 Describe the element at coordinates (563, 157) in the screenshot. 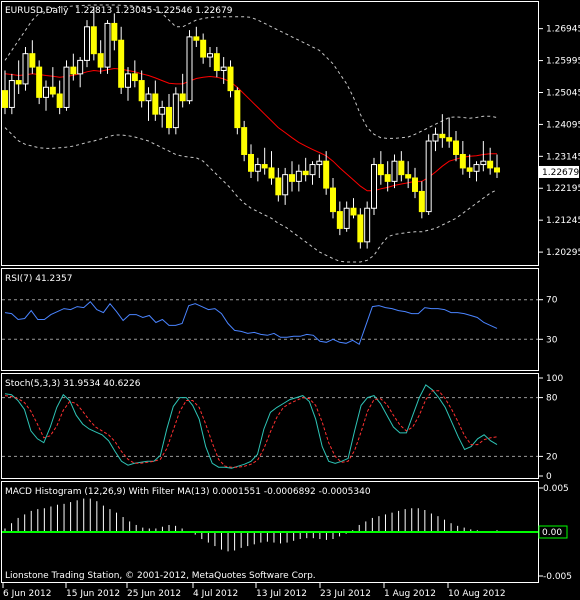

I see `price-tick-label: 1.23145` at that location.